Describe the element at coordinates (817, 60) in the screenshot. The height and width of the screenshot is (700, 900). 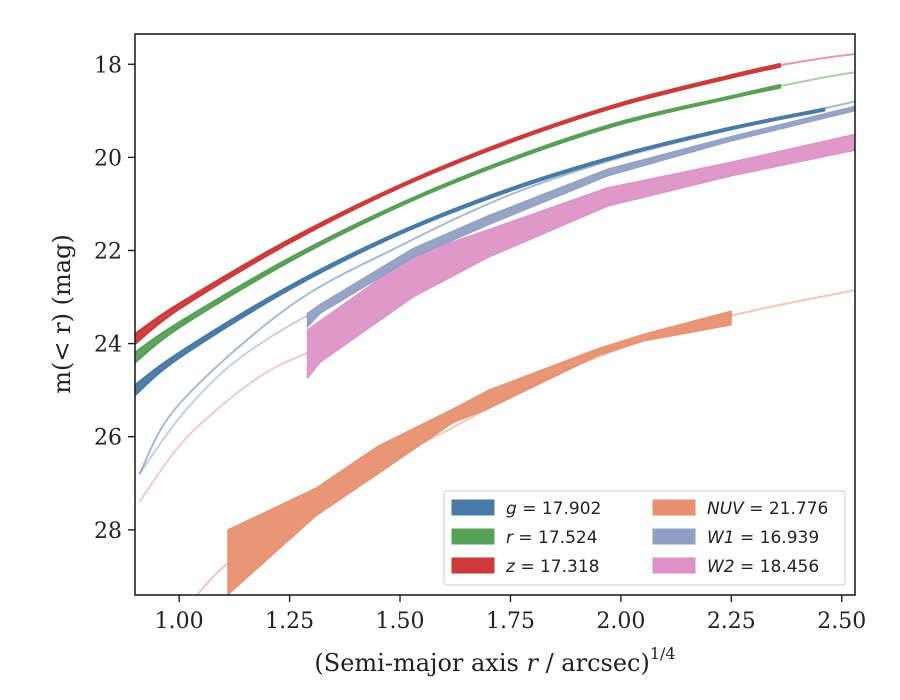
I see `series-z-extrapolation` at that location.